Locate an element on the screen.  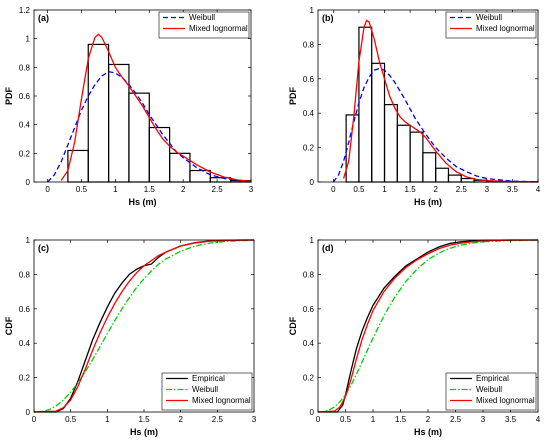
y-tick-label: 1.2 is located at coordinates (25, 10).